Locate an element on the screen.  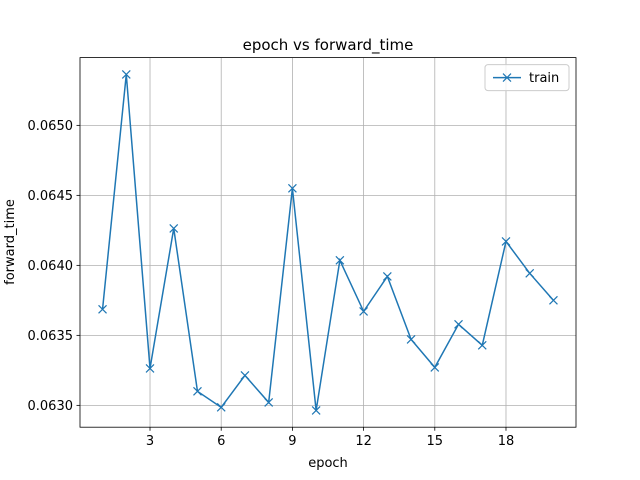
legend: train is located at coordinates (527, 78).